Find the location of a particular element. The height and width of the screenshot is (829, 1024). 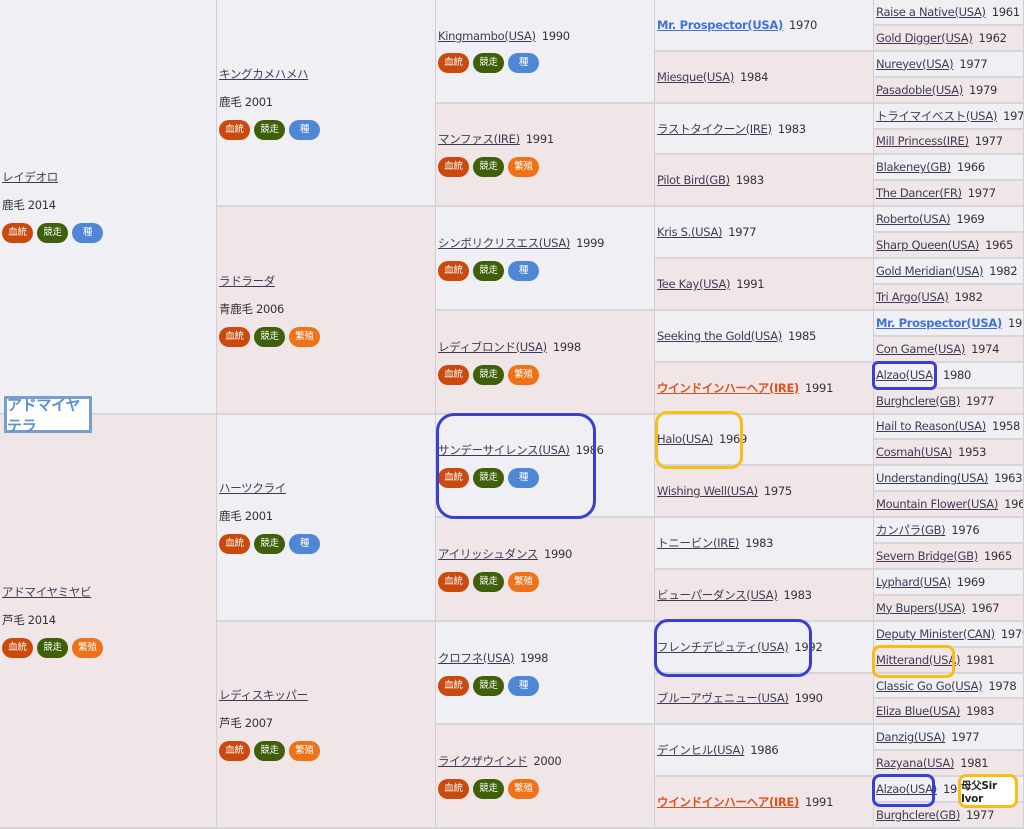

horse-name-link: Pasadoble(USA) is located at coordinates (919, 89).